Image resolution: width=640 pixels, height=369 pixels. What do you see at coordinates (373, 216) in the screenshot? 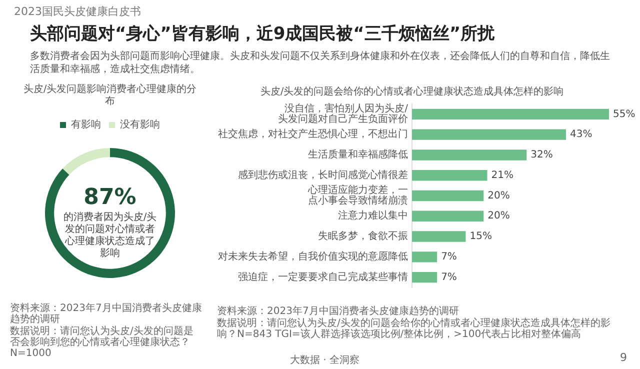
I see `y-tick-label: 注意力难以集中` at bounding box center [373, 216].